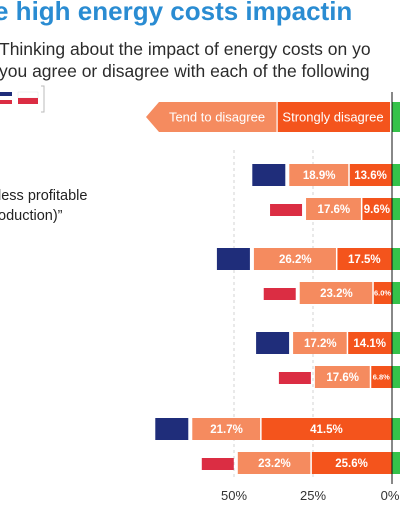  I want to click on legend-bracket, so click(43, 99).